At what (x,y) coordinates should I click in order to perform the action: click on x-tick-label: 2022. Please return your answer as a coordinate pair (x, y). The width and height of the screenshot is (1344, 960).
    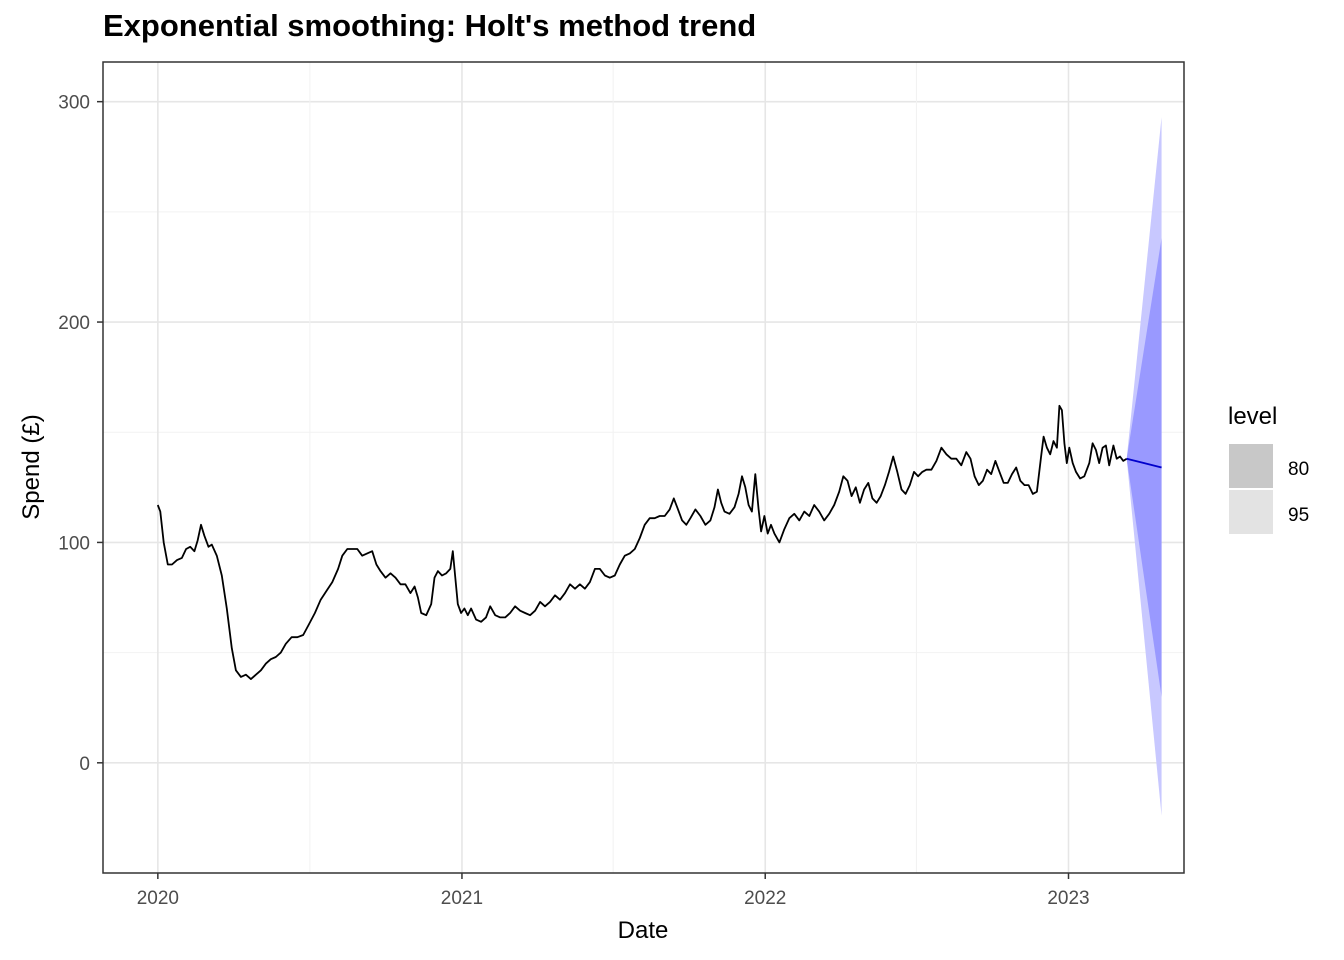
    Looking at the image, I should click on (765, 898).